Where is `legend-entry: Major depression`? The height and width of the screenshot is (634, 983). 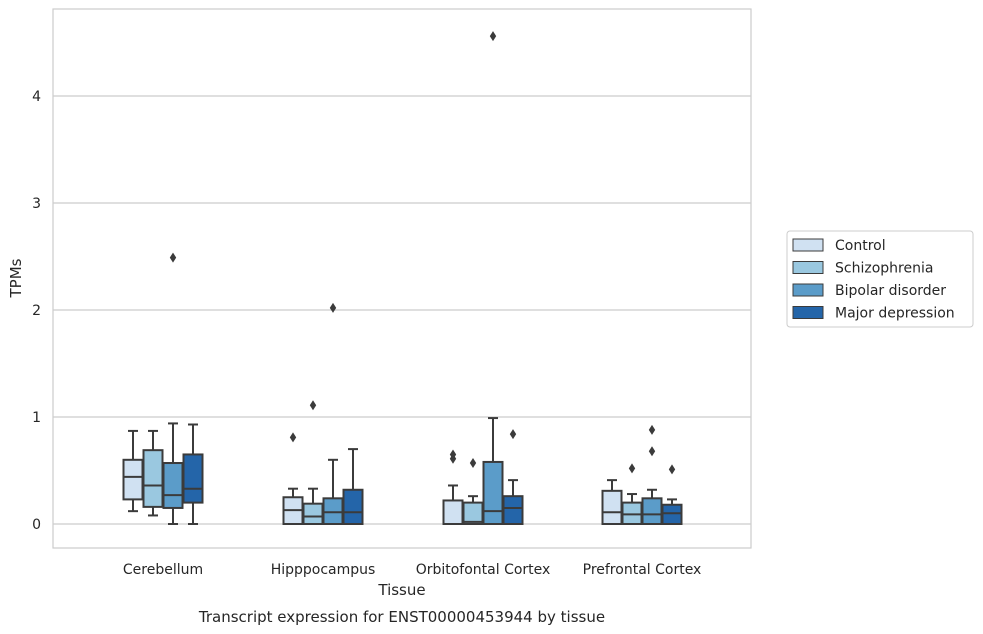 legend-entry: Major depression is located at coordinates (873, 314).